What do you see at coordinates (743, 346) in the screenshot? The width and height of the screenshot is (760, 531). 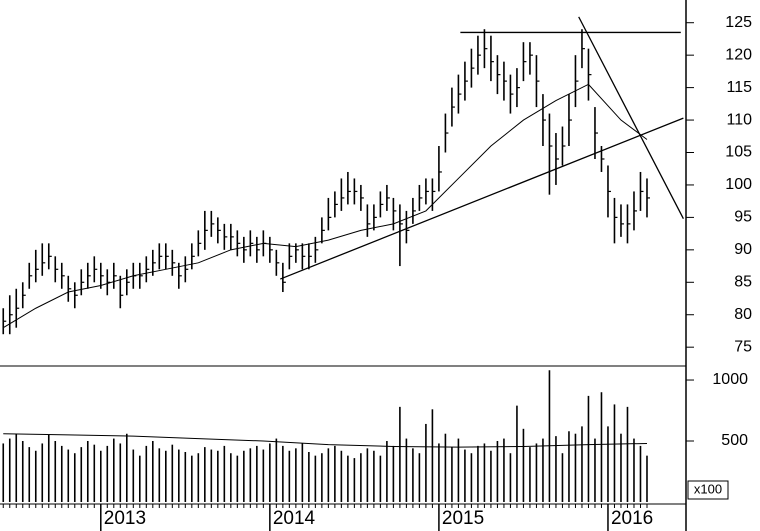 I see `y-tick-label: 75` at bounding box center [743, 346].